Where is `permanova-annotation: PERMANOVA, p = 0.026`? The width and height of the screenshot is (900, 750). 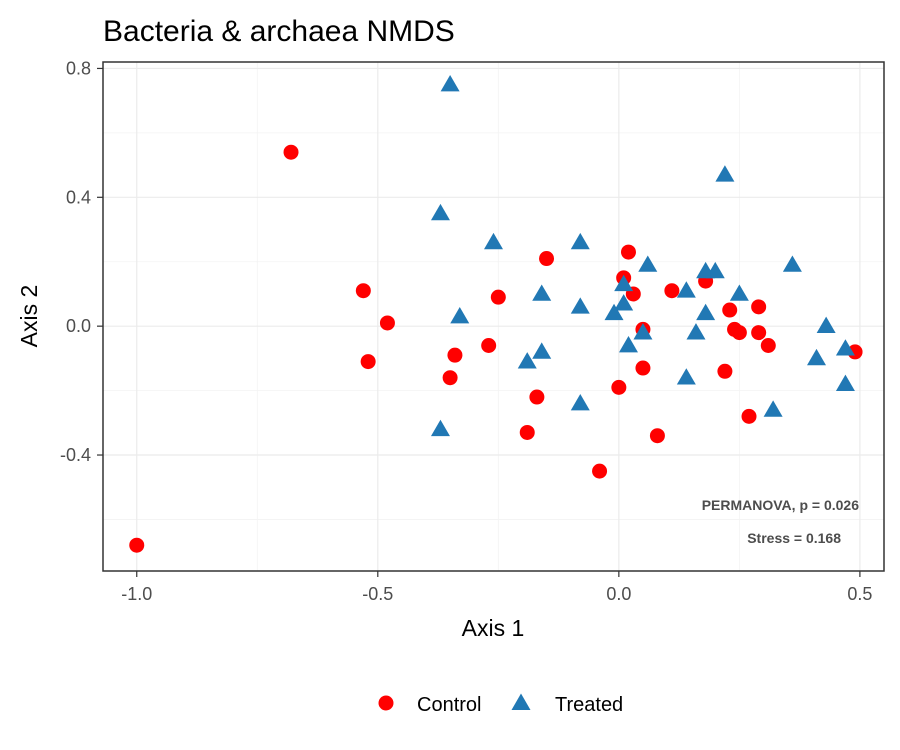 permanova-annotation: PERMANOVA, p = 0.026 is located at coordinates (781, 505).